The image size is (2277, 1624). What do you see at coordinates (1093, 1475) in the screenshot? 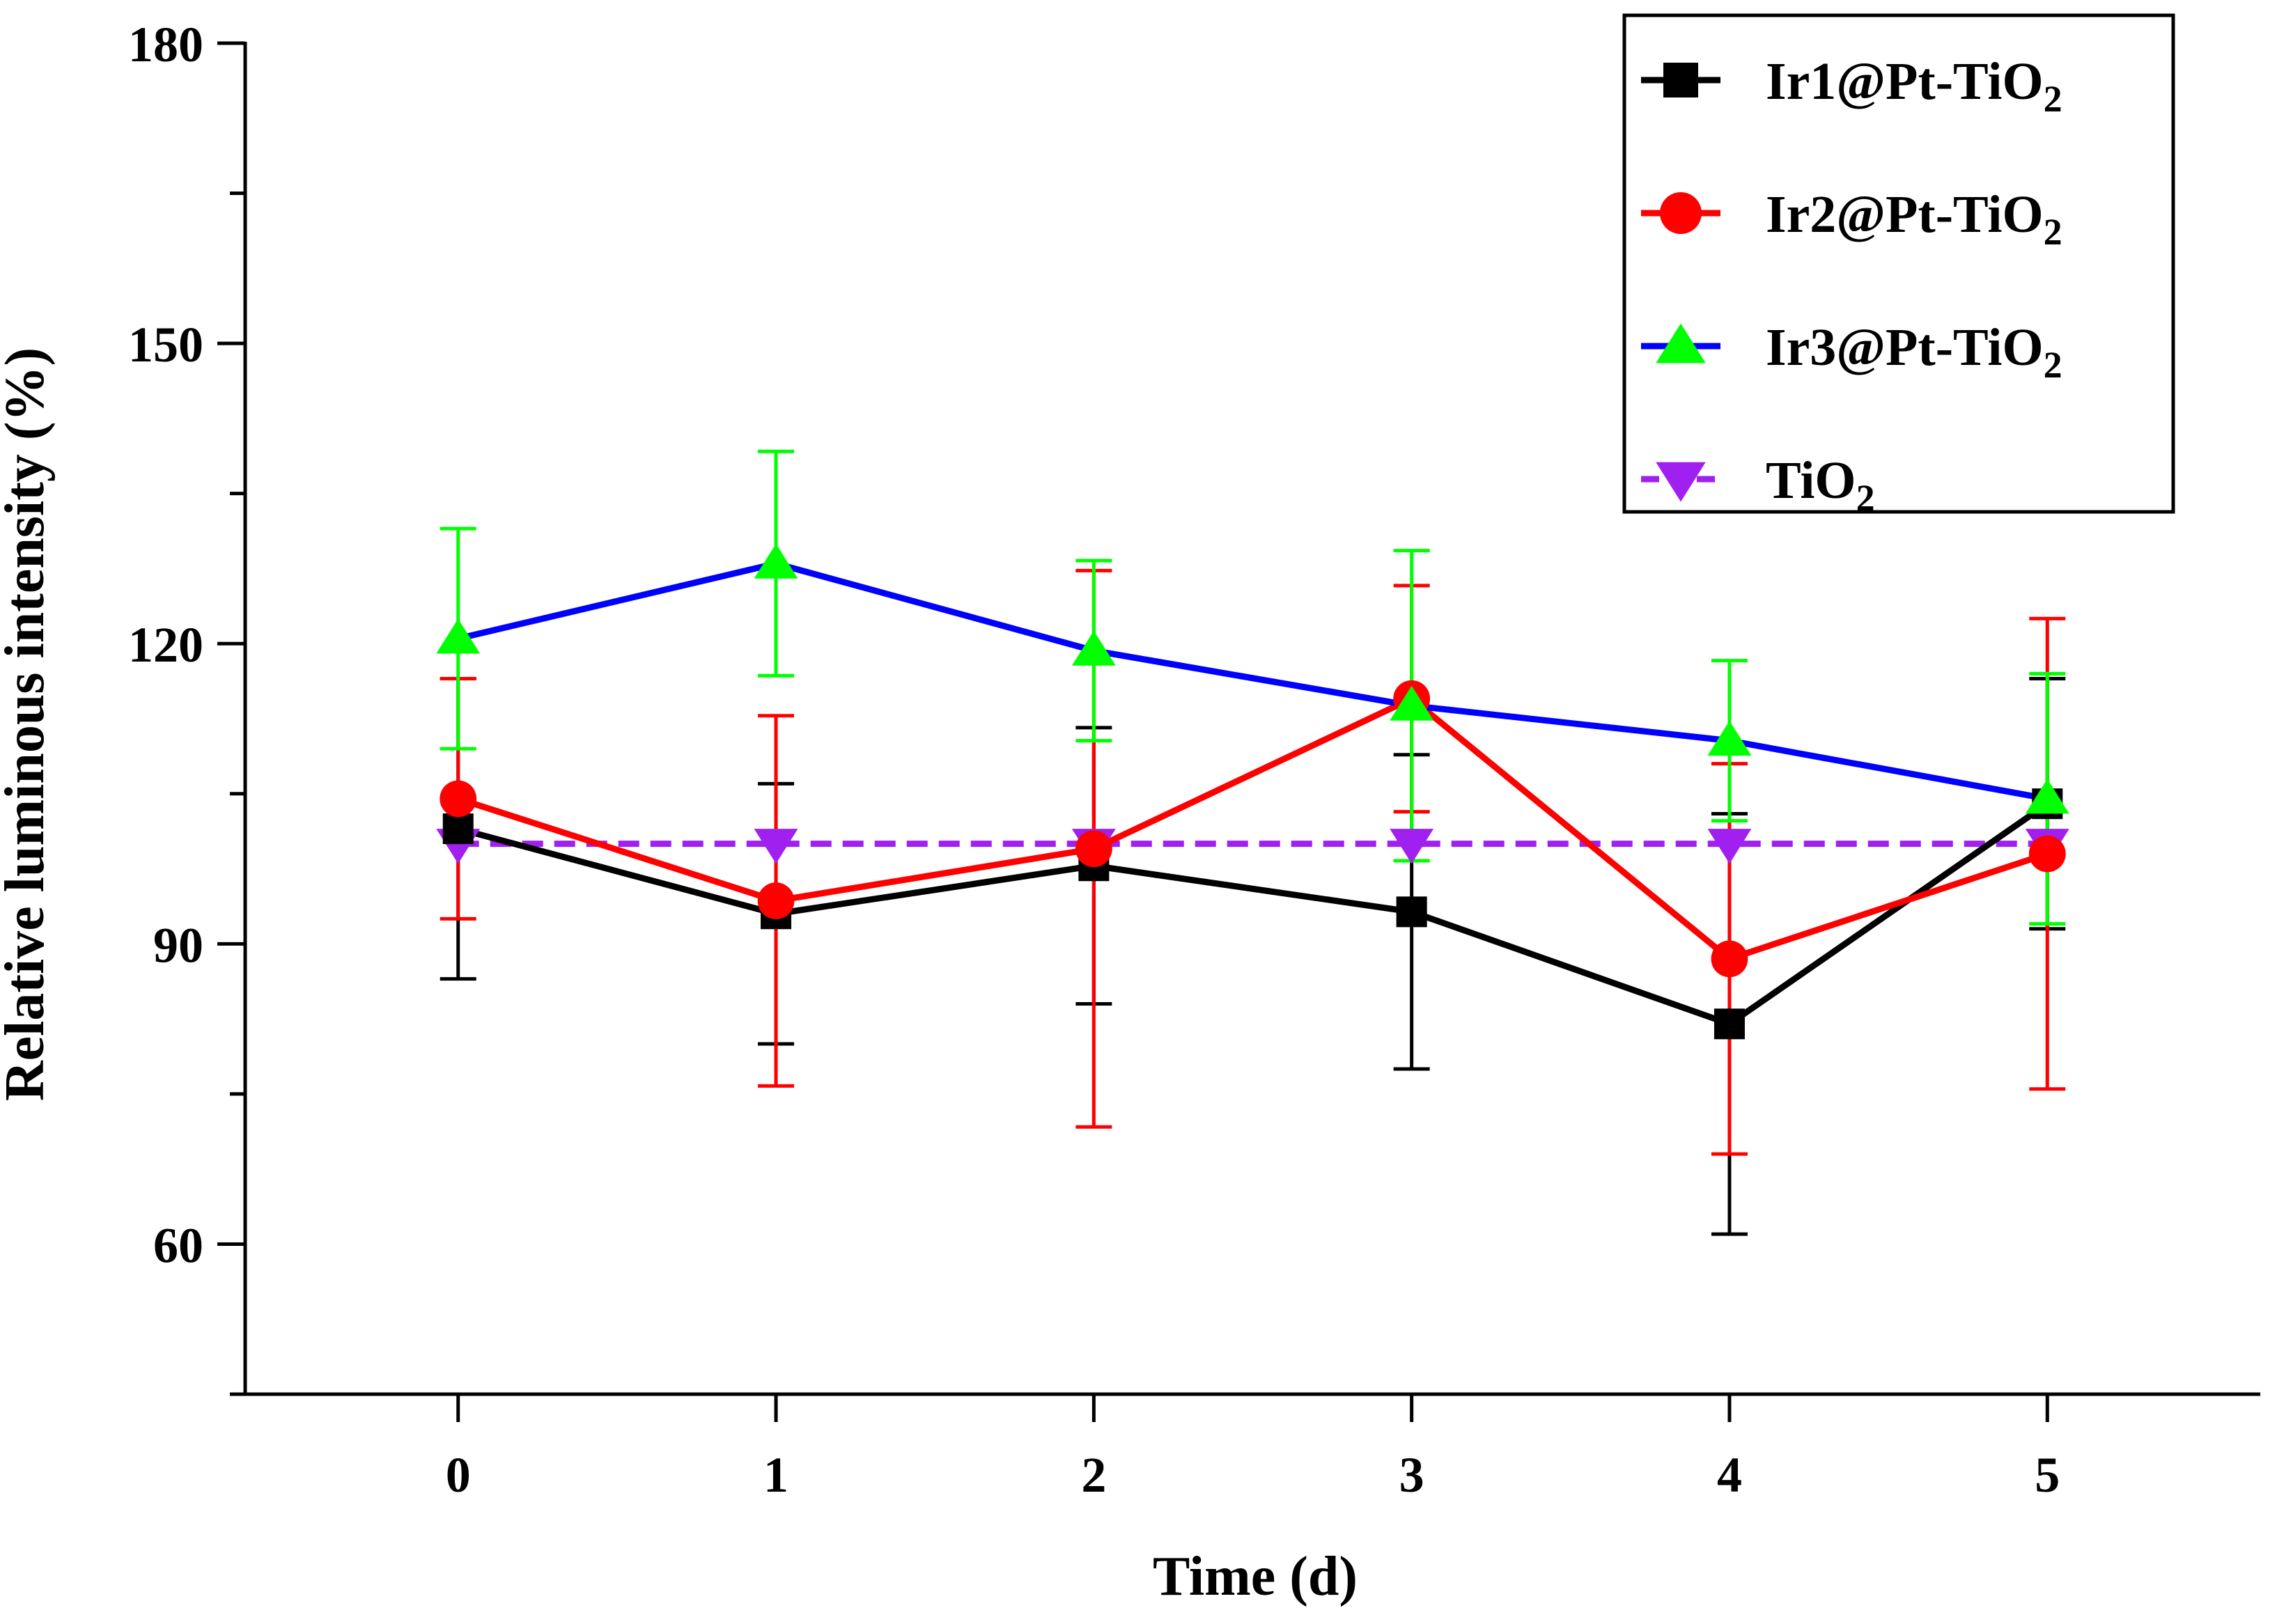
I see `x-tick-label: 2` at bounding box center [1093, 1475].